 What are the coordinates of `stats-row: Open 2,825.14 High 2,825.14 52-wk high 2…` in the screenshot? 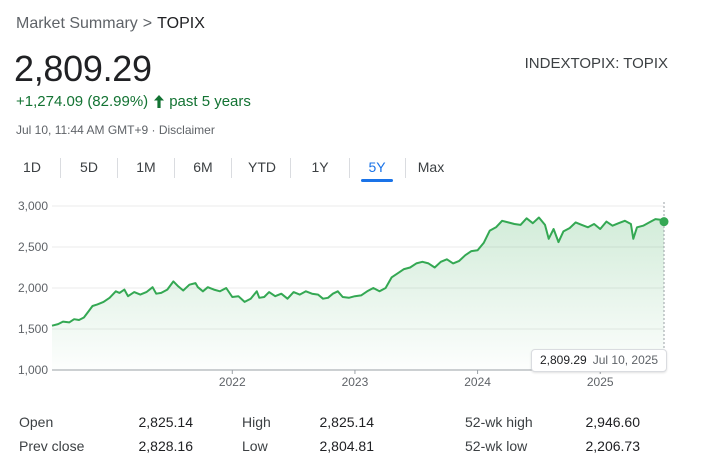 It's located at (359, 424).